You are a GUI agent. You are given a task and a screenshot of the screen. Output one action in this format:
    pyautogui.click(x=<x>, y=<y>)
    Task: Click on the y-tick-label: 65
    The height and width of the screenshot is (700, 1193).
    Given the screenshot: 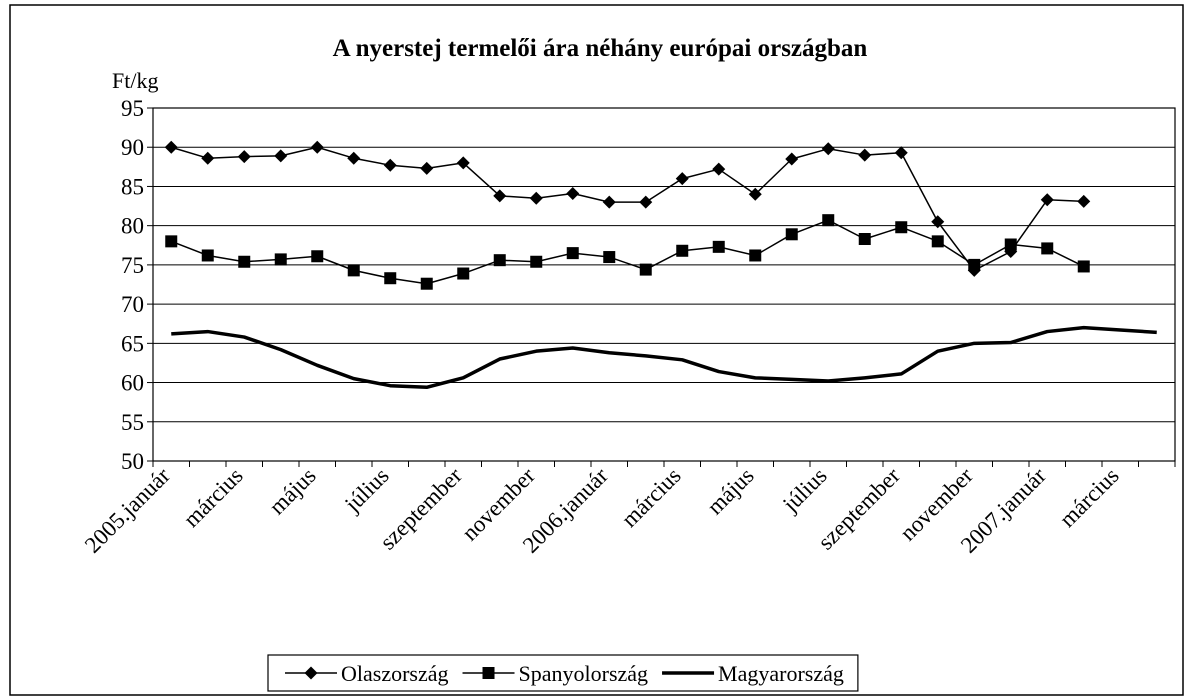 What is the action you would take?
    pyautogui.click(x=132, y=343)
    